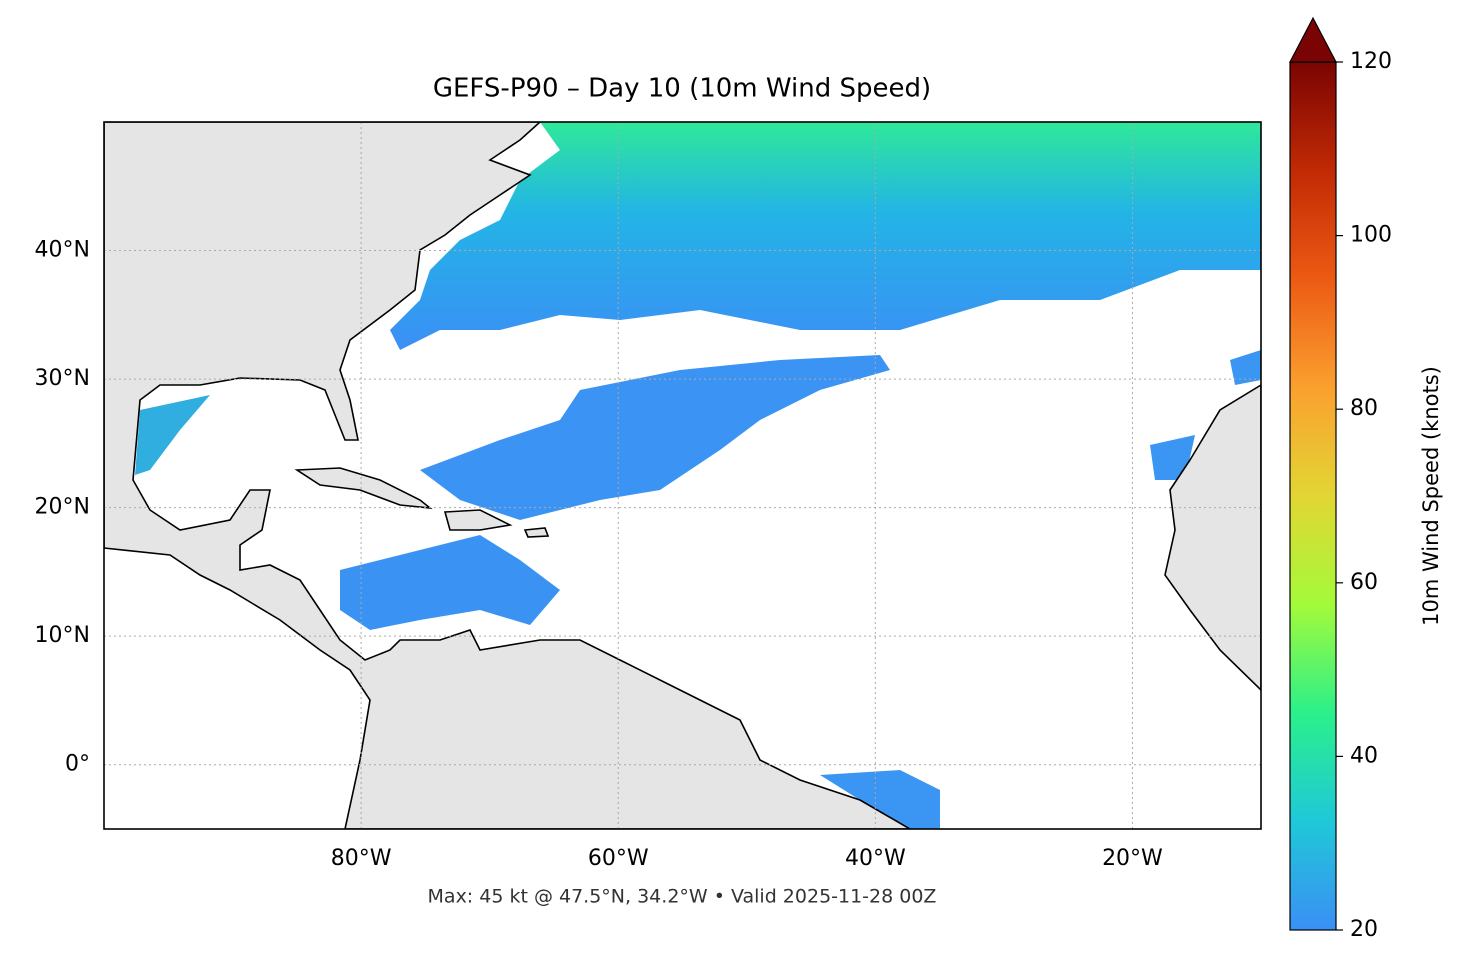  I want to click on map-title: GEFS-P90 – Day 10 (10m Wind Speed), so click(682, 89).